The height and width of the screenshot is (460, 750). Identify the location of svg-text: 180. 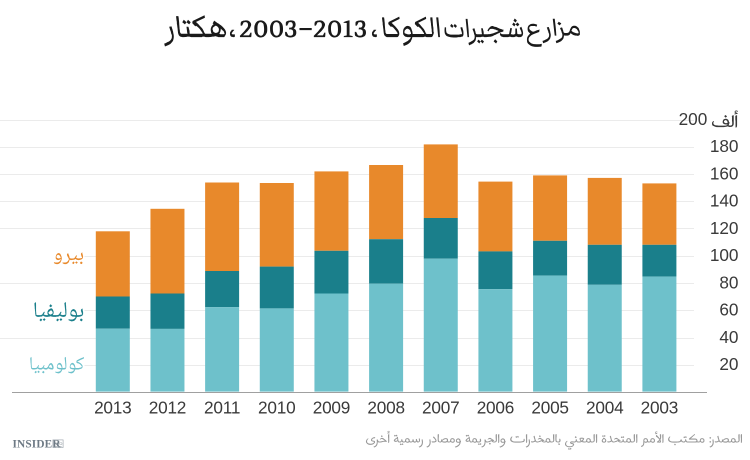
(724, 146).